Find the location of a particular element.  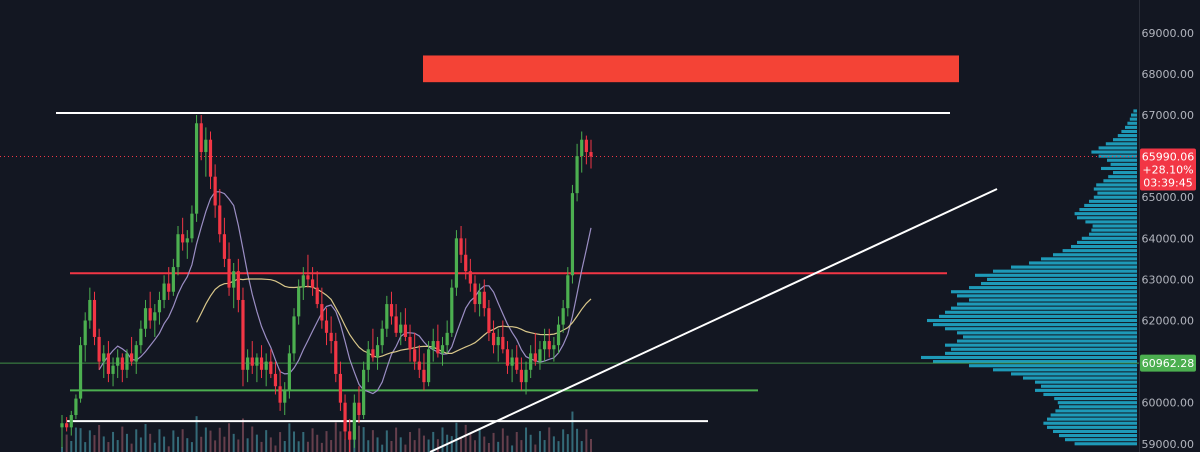

price-tick-label: 64000.00 is located at coordinates (1168, 238).